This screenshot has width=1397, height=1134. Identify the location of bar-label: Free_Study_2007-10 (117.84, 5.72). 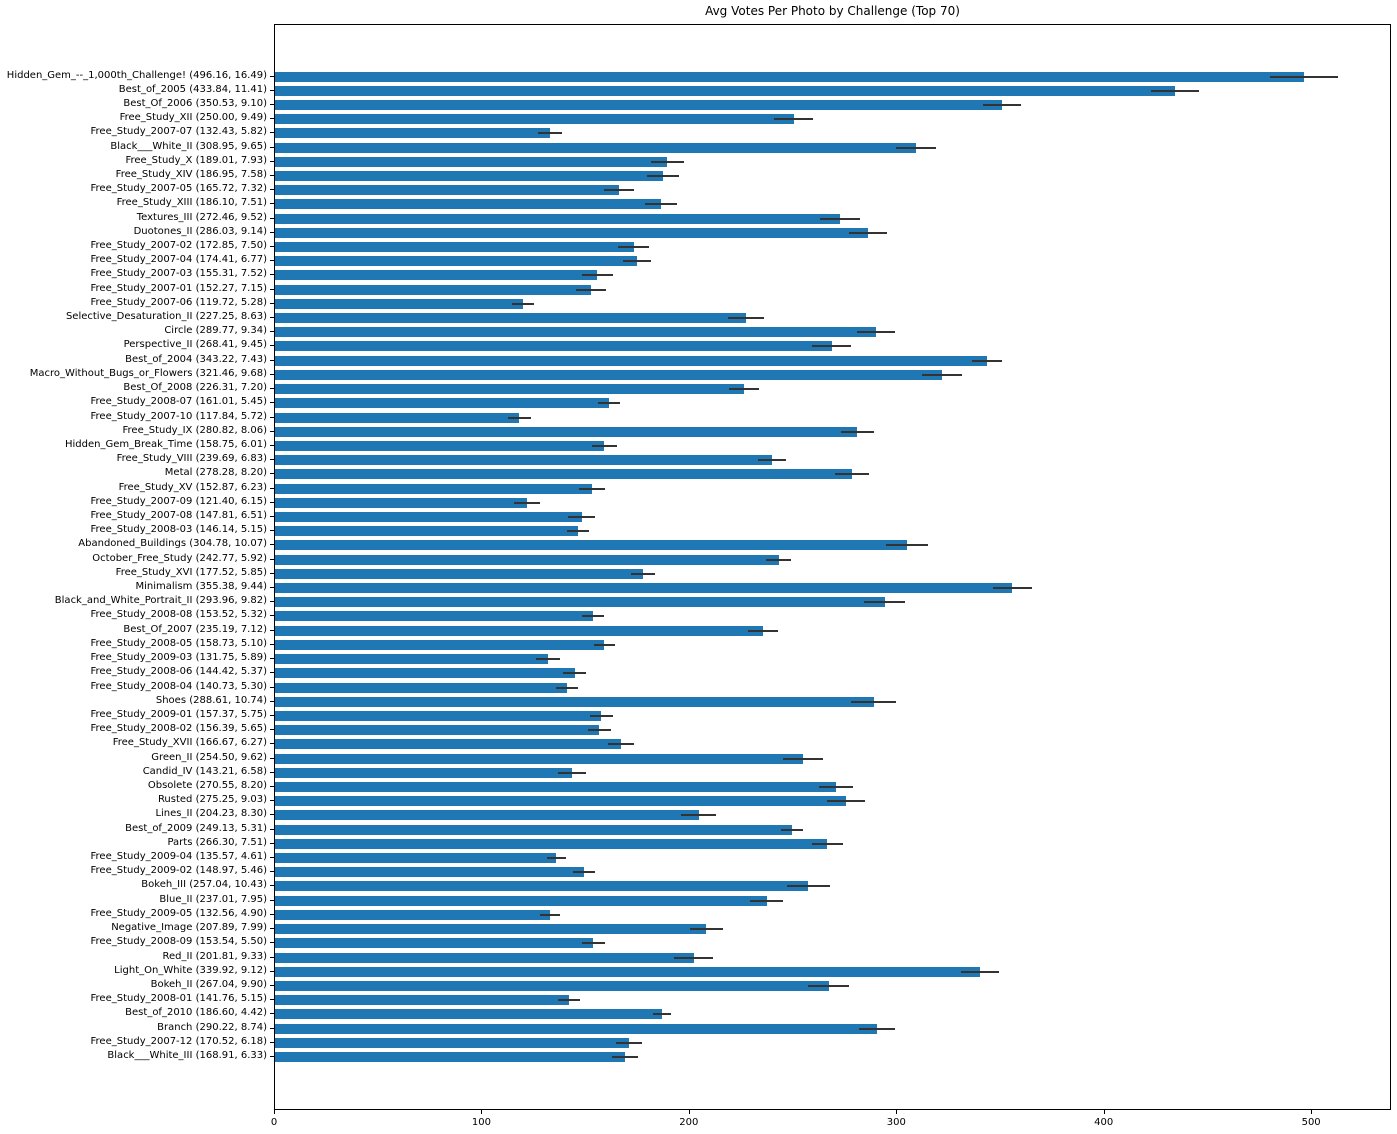
(178, 416).